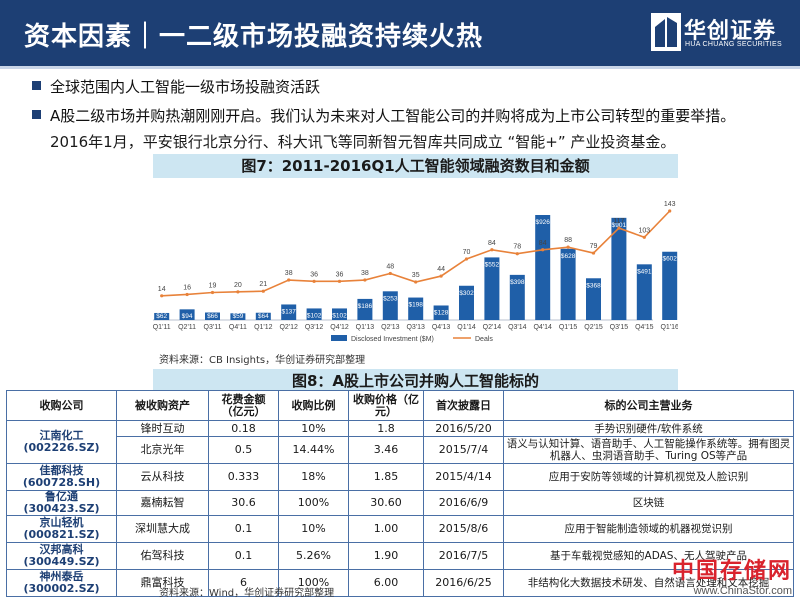  I want to click on price-cell: 1.90, so click(386, 556).